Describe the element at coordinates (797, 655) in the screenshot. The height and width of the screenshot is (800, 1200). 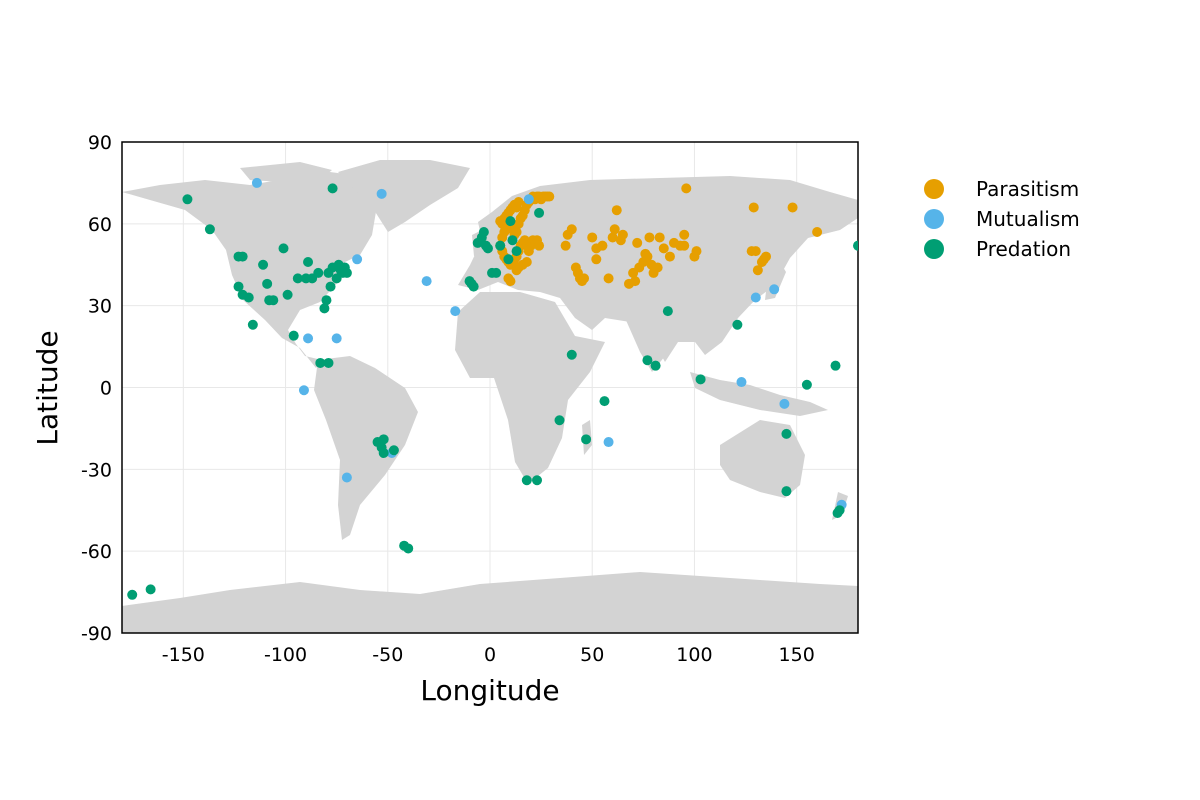
I see `x-tick-label: 150` at that location.